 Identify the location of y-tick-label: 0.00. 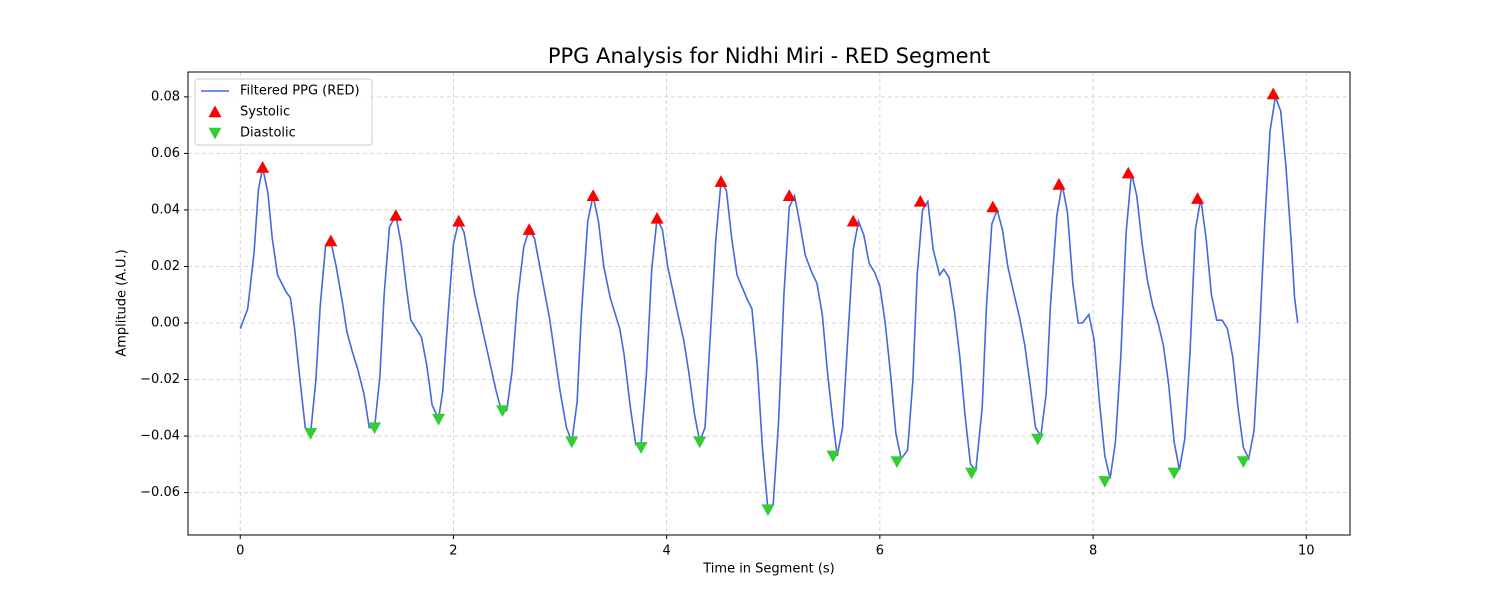
(165, 323).